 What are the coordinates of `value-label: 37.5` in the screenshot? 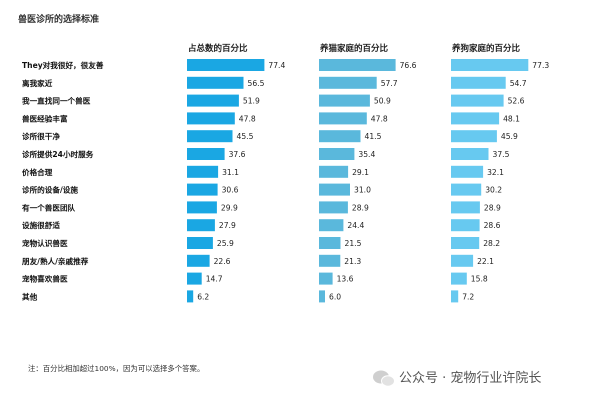 It's located at (501, 154).